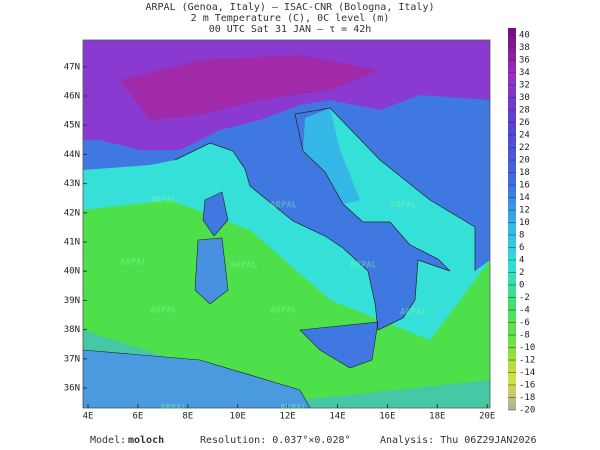 The image size is (600, 450). Describe the element at coordinates (524, 298) in the screenshot. I see `colorbar-label: -2` at that location.